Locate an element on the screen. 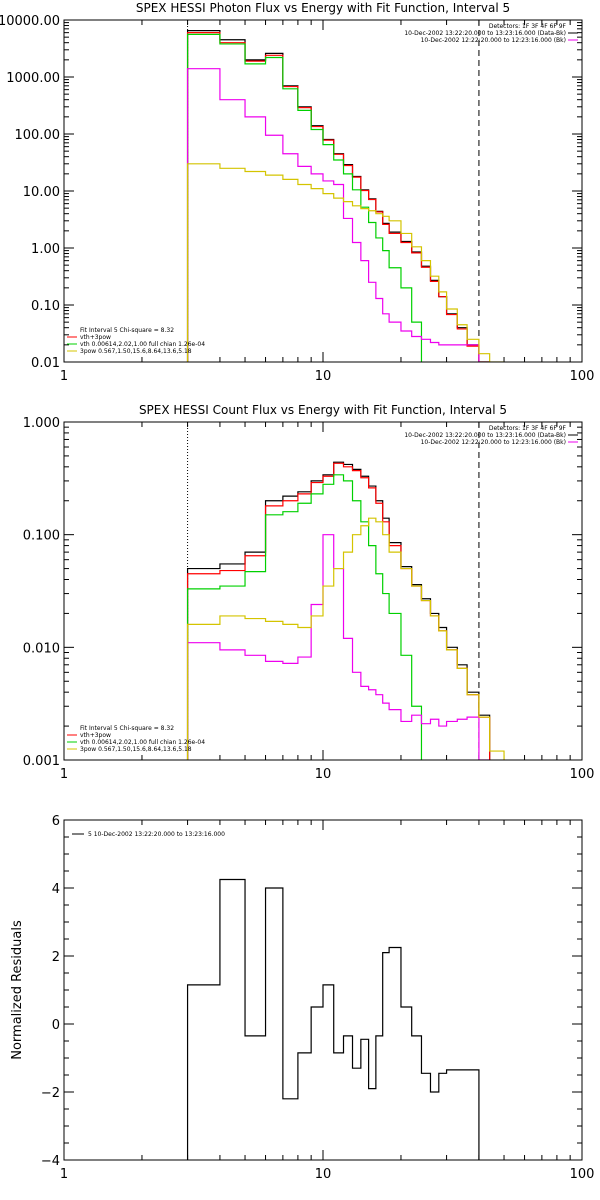 Image resolution: width=600 pixels, height=1200 pixels. y-tick-label: 0.001 is located at coordinates (41, 761).